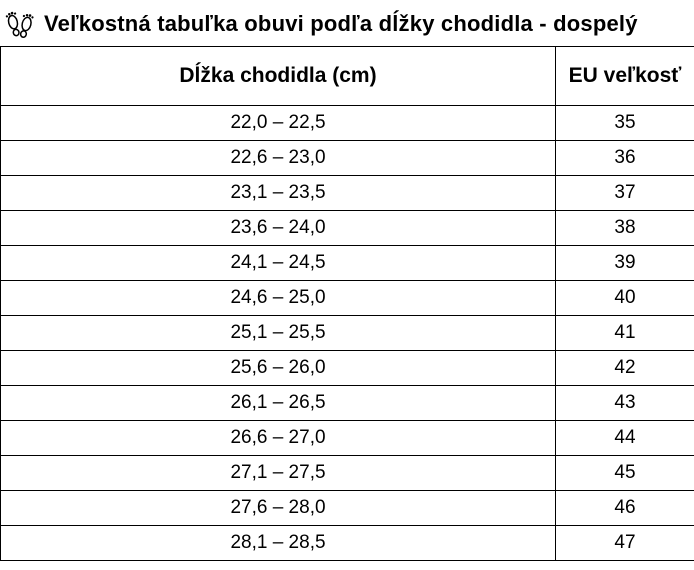  I want to click on column-header-eu-size: EU veľkosť, so click(624, 76).